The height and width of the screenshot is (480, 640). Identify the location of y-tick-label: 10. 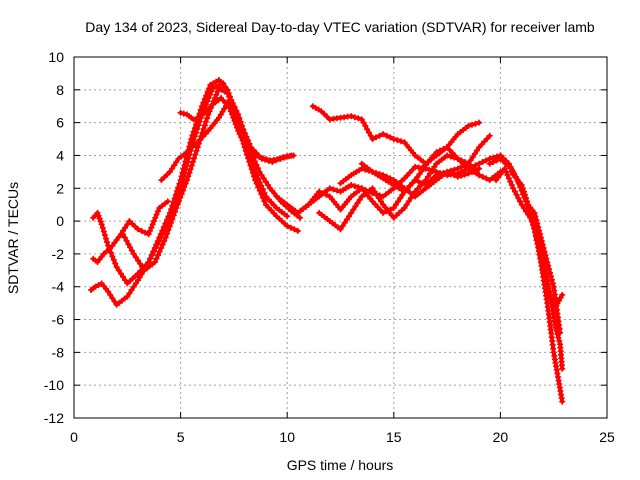
(56, 57).